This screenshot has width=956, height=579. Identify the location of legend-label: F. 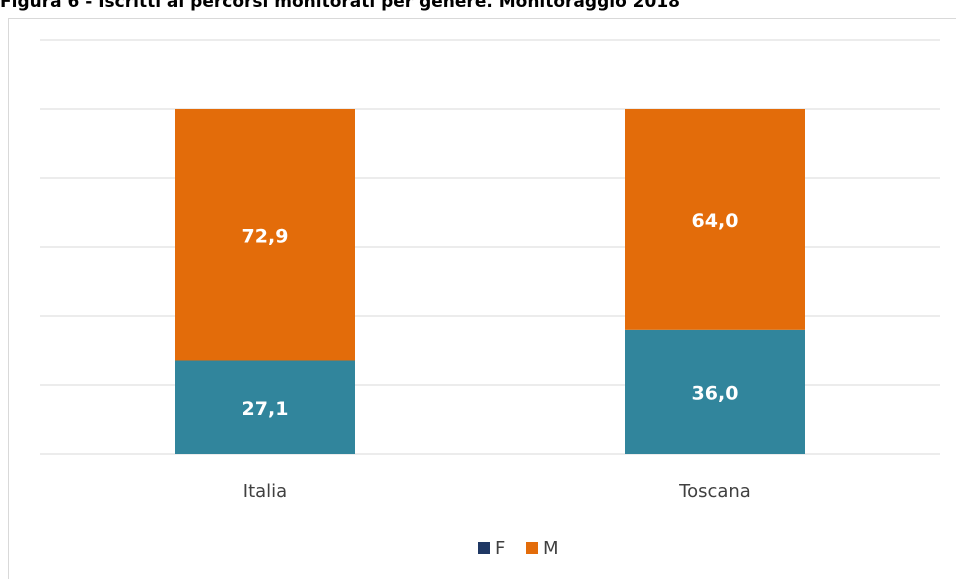
(500, 548).